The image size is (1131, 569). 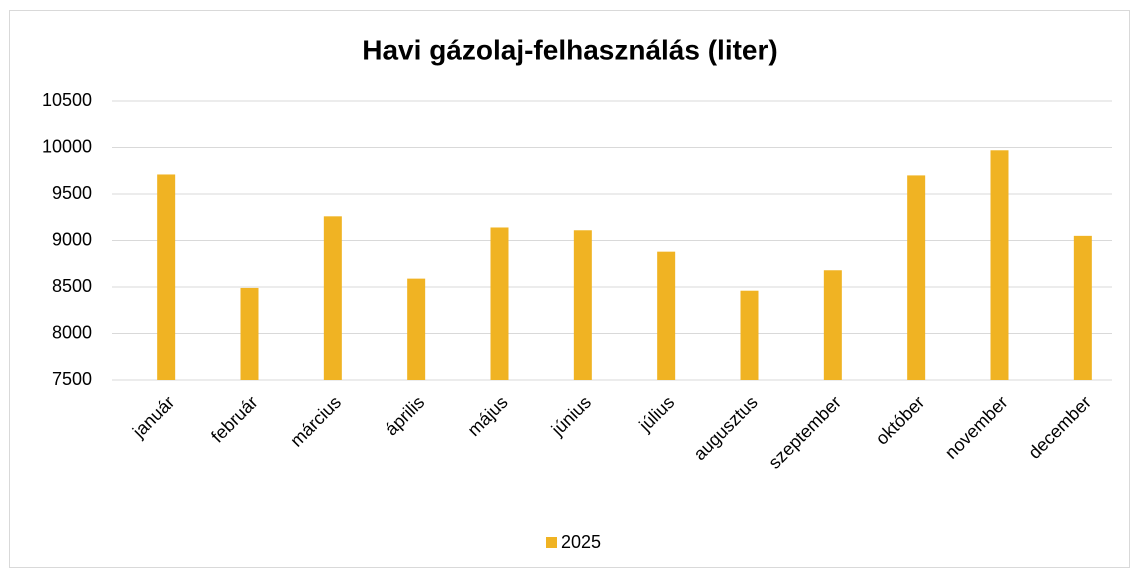 What do you see at coordinates (569, 49) in the screenshot?
I see `chart-title: Havi gázolaj-felhasználás (liter)` at bounding box center [569, 49].